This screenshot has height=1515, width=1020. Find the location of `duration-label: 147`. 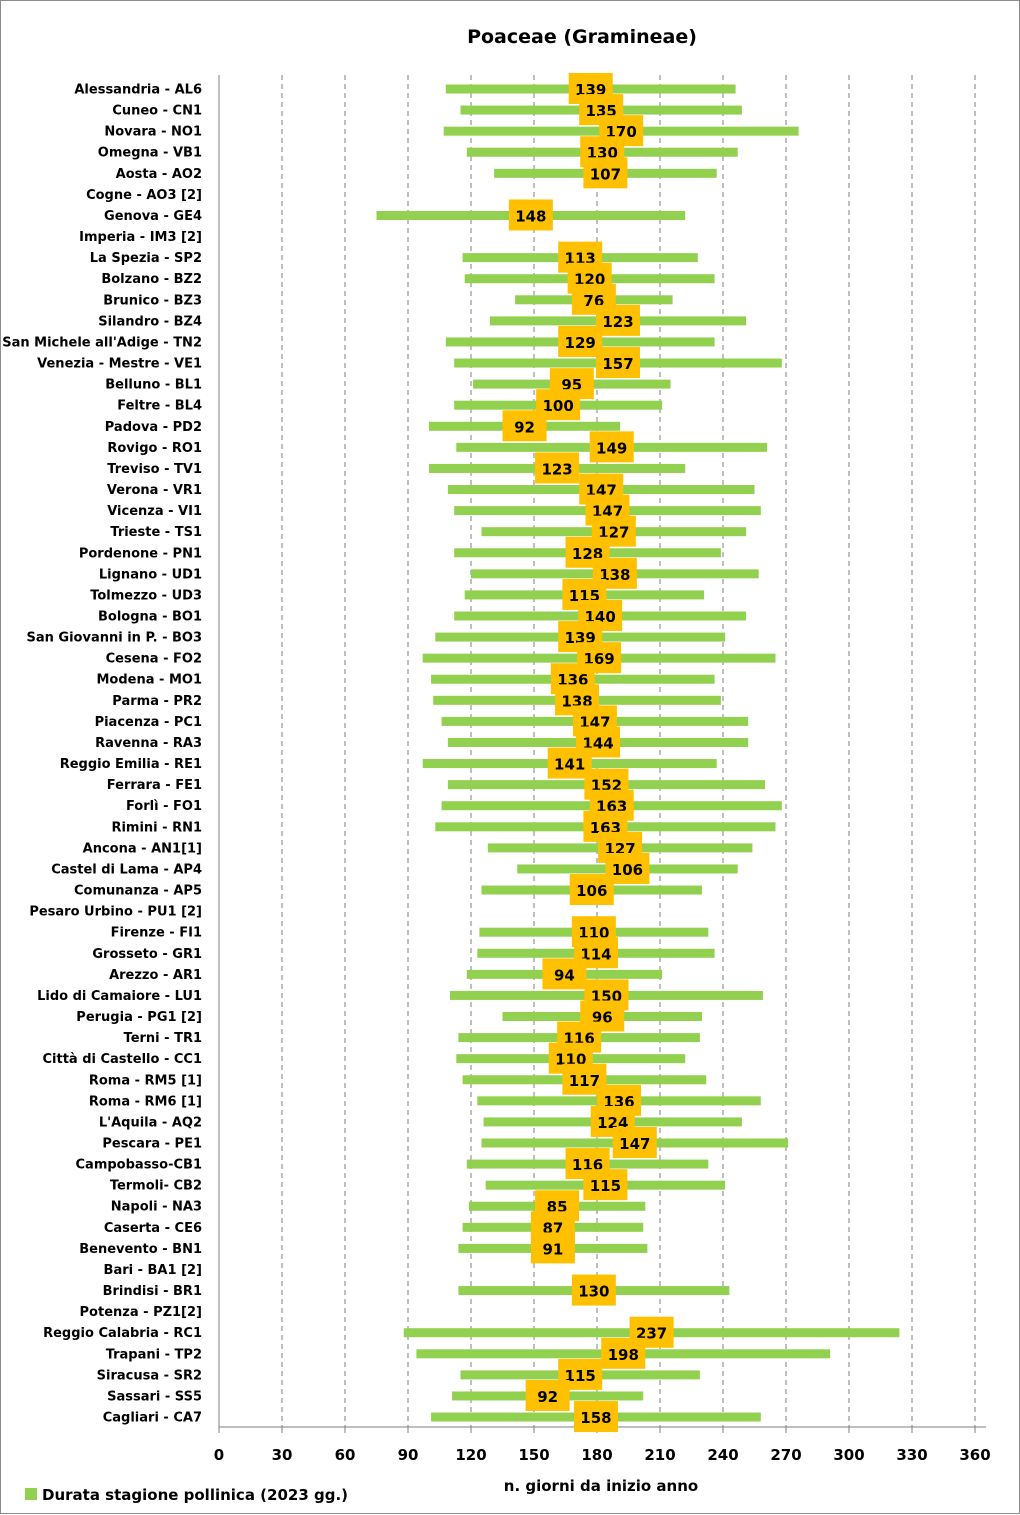

duration-label: 147 is located at coordinates (634, 1144).